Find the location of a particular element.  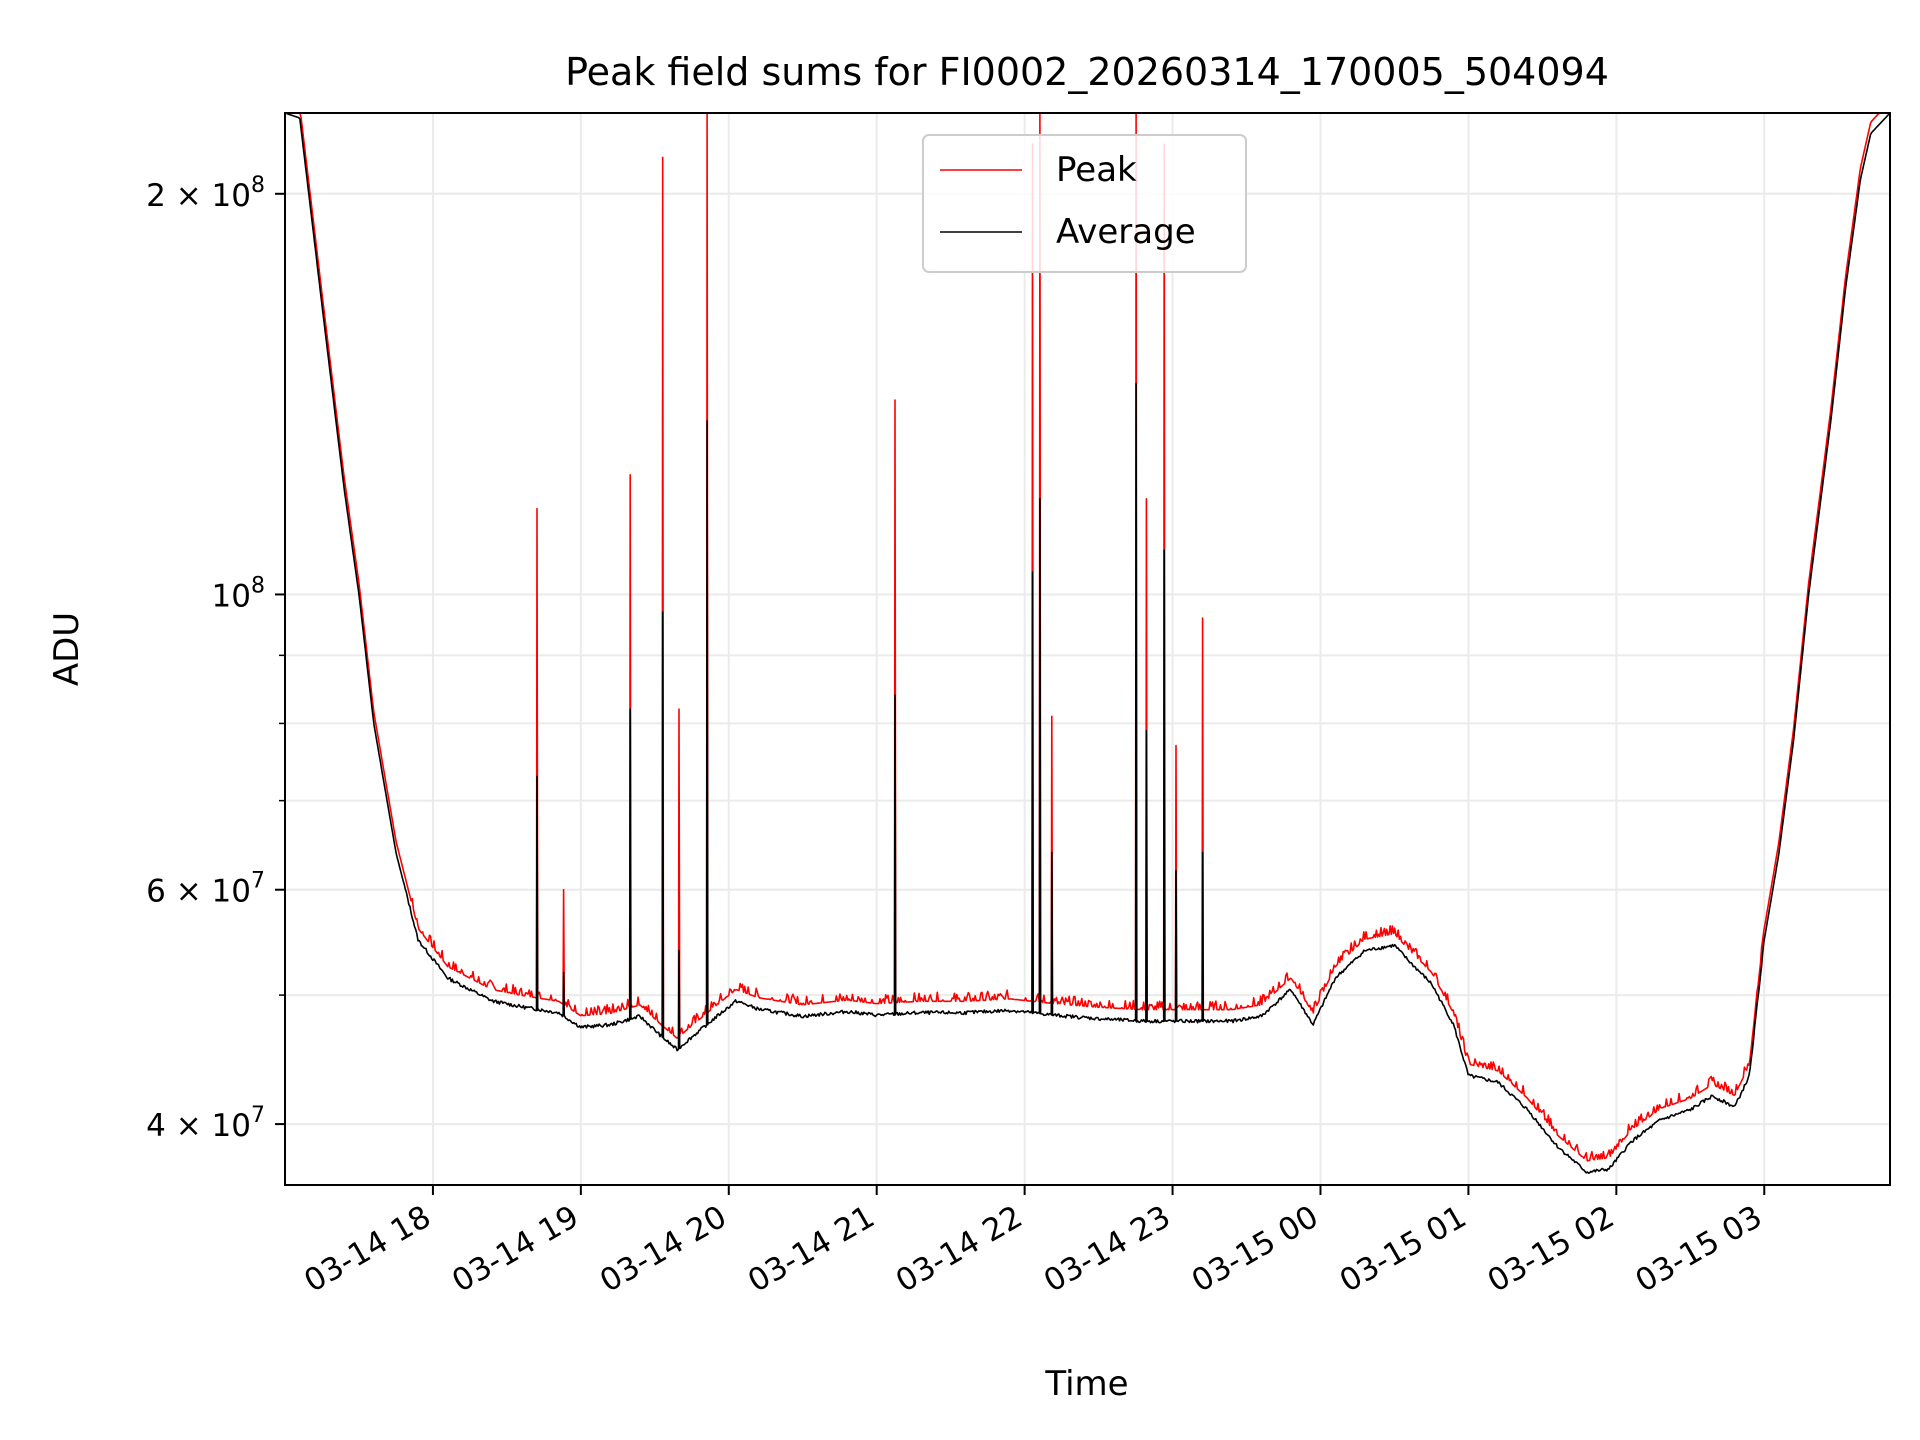

legend-average-label: Average is located at coordinates (1126, 232).